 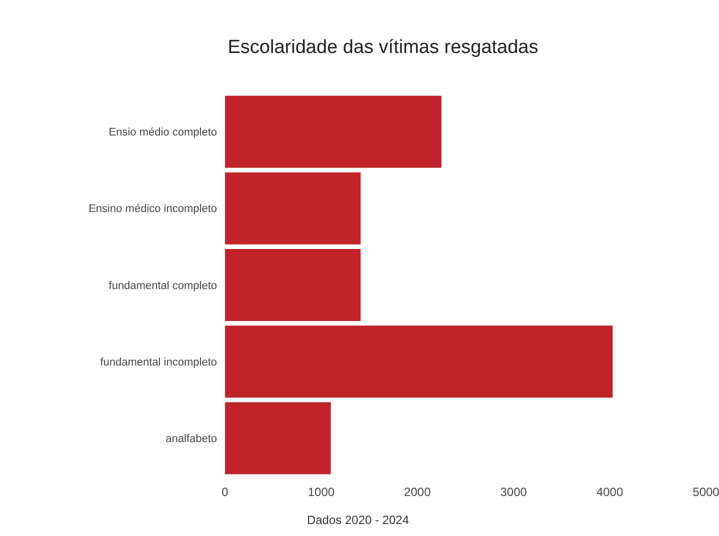 I want to click on y-tick-label: fundamental completo, so click(x=162, y=286).